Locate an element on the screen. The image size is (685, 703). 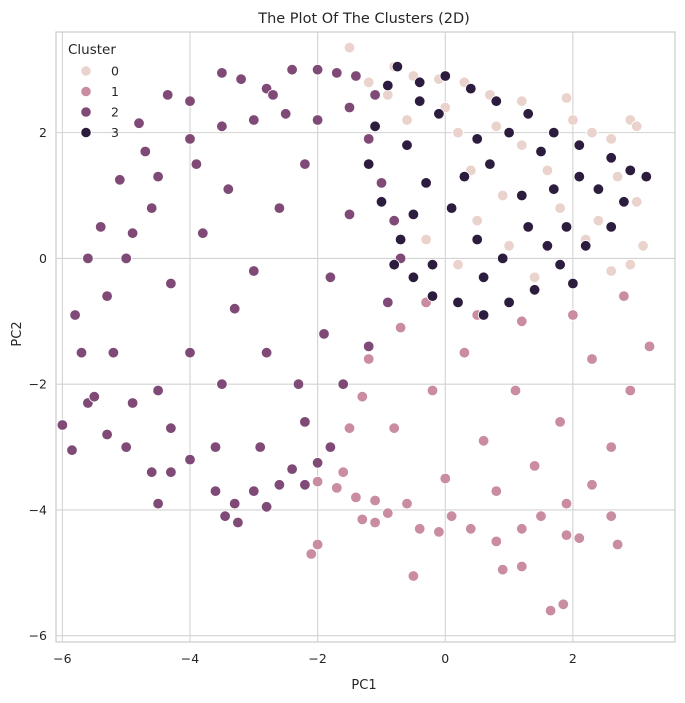
y-tick-label: 2 is located at coordinates (43, 132).